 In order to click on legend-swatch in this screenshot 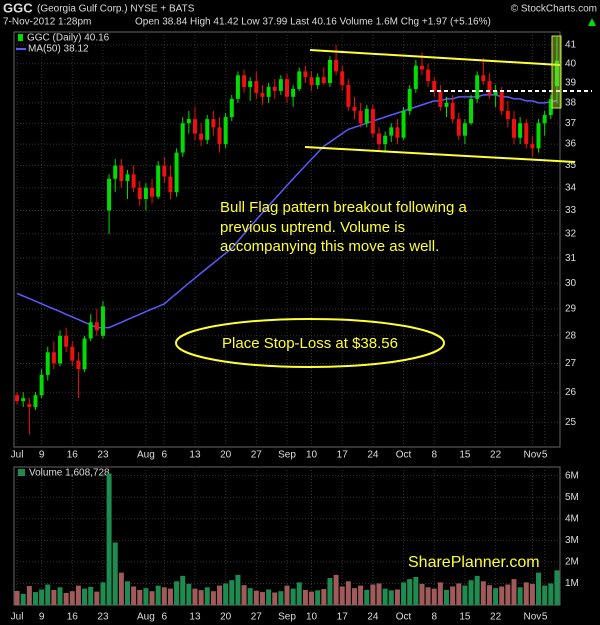, I will do `click(20, 37)`.